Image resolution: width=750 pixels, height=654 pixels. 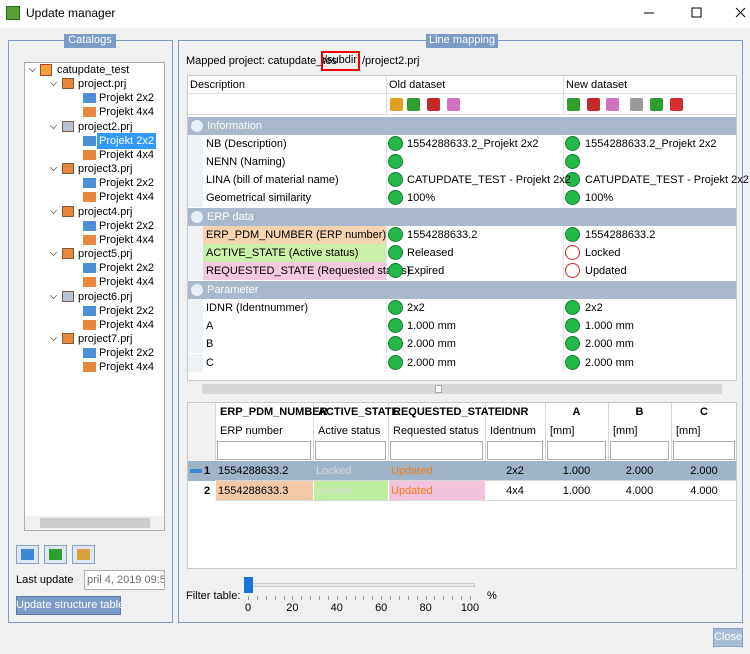 What do you see at coordinates (251, 431) in the screenshot?
I see `column-subheader: ERP number` at bounding box center [251, 431].